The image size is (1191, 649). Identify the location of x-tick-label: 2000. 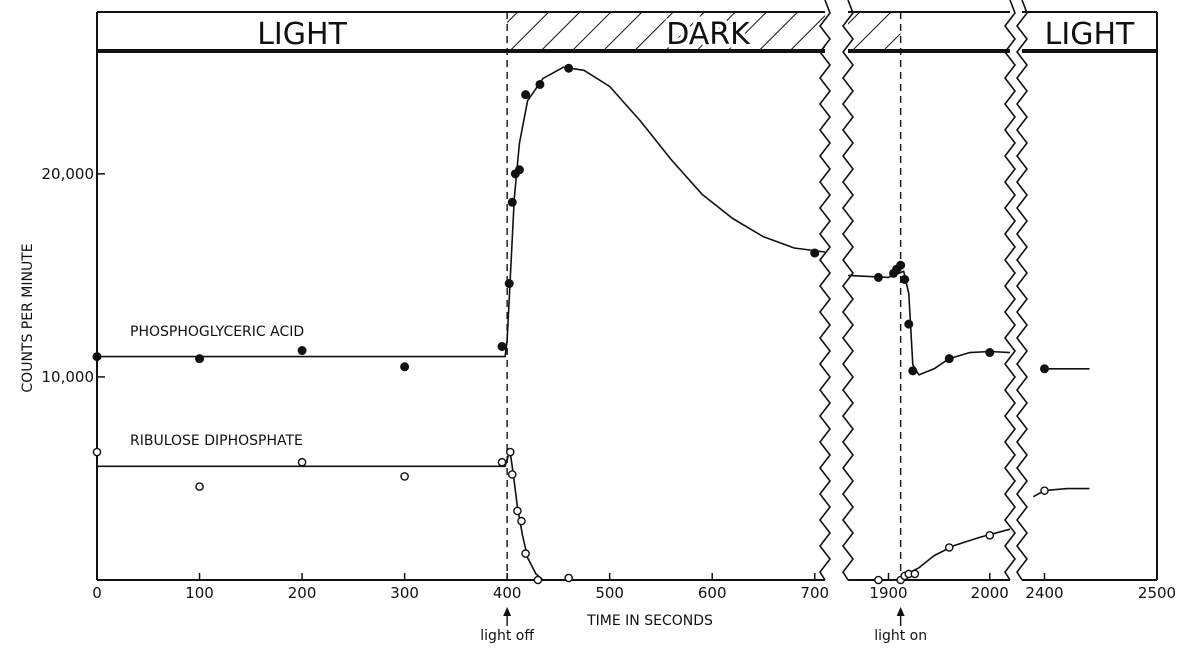
(990, 593).